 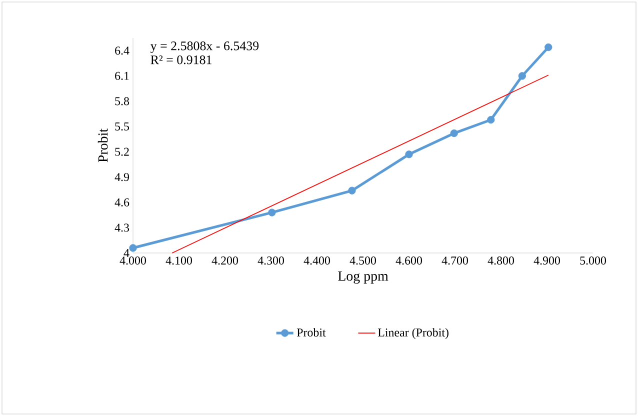 What do you see at coordinates (122, 101) in the screenshot?
I see `y-tick-label: 5.8` at bounding box center [122, 101].